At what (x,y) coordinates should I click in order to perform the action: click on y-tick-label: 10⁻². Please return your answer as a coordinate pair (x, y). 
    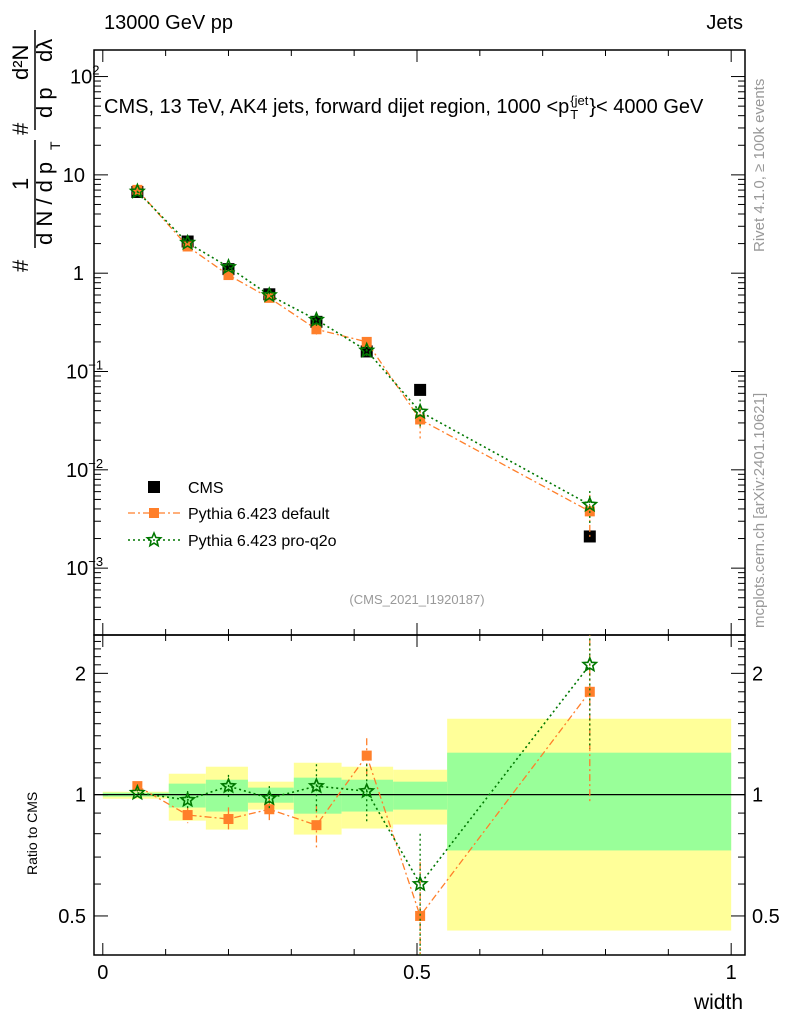
    Looking at the image, I should click on (84, 469).